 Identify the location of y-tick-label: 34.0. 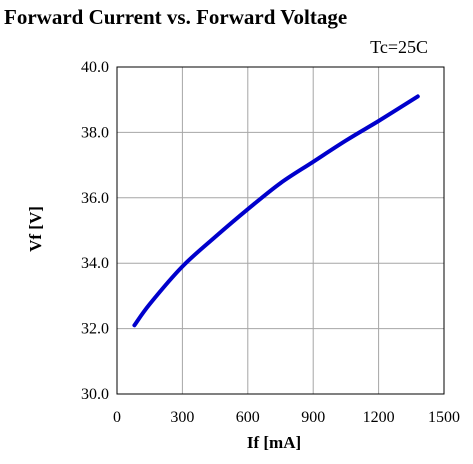
(95, 263).